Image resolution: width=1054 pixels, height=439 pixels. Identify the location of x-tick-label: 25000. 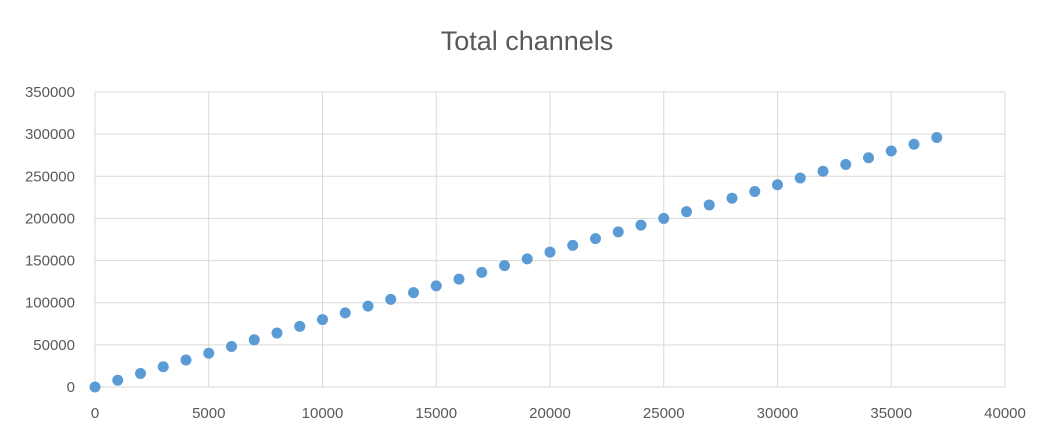
(664, 413).